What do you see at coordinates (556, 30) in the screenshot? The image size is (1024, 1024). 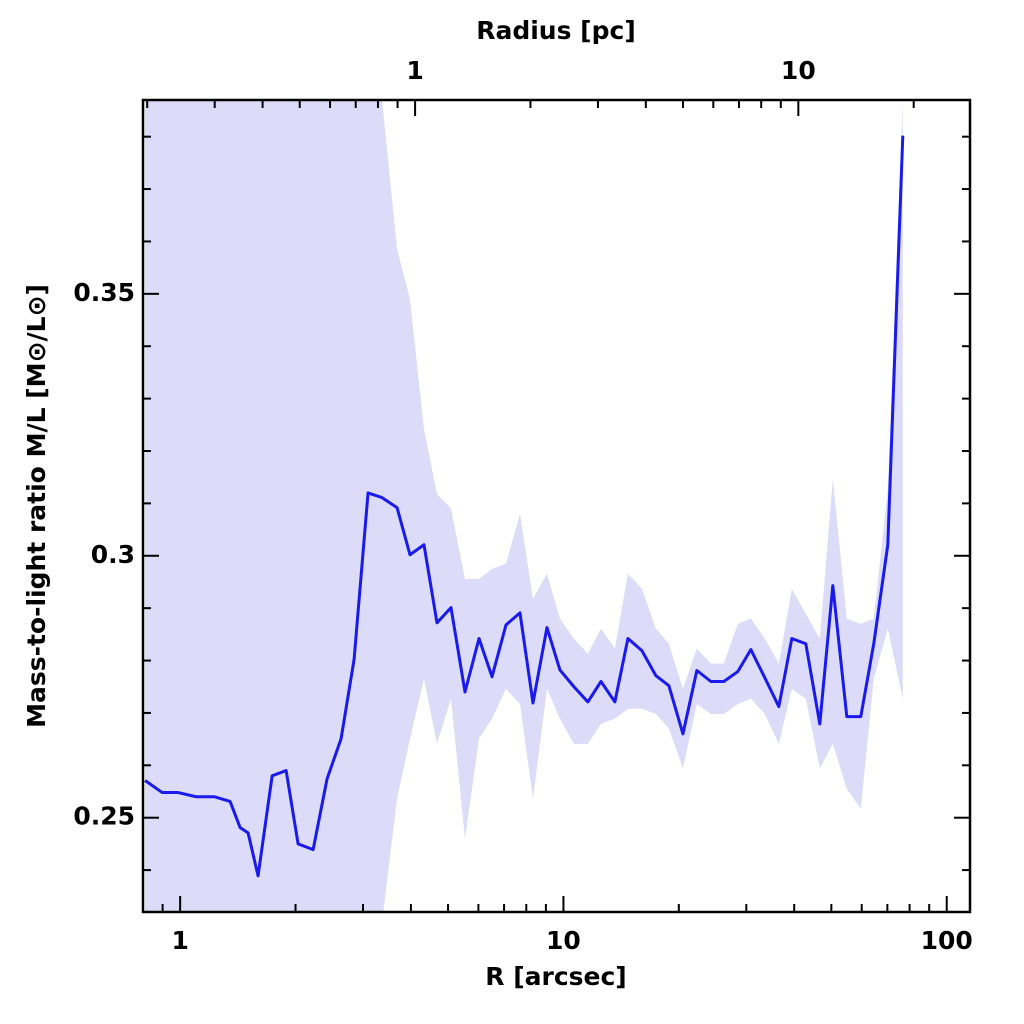 I see `x2-axis-label: Radius [pc]` at bounding box center [556, 30].